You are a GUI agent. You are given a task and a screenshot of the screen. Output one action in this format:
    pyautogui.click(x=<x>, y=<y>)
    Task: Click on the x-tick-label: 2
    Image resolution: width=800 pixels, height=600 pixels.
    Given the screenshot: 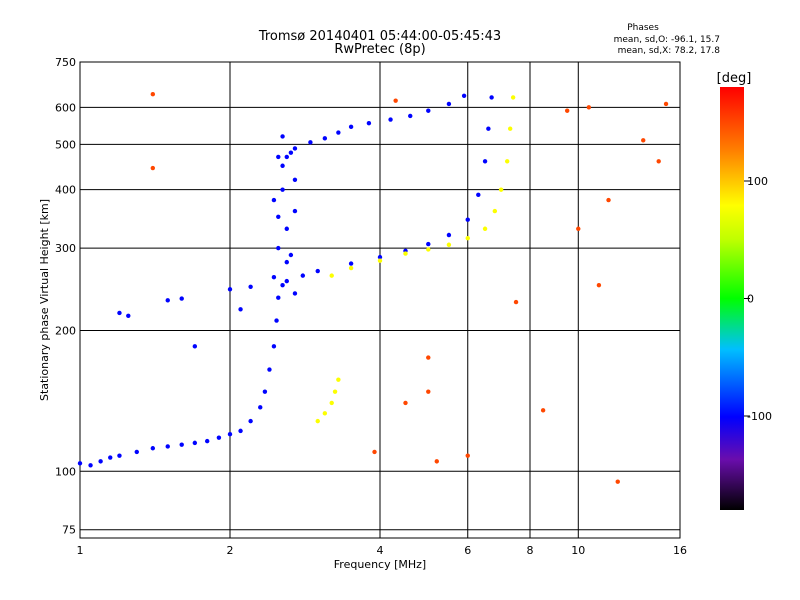 What is the action you would take?
    pyautogui.click(x=230, y=550)
    